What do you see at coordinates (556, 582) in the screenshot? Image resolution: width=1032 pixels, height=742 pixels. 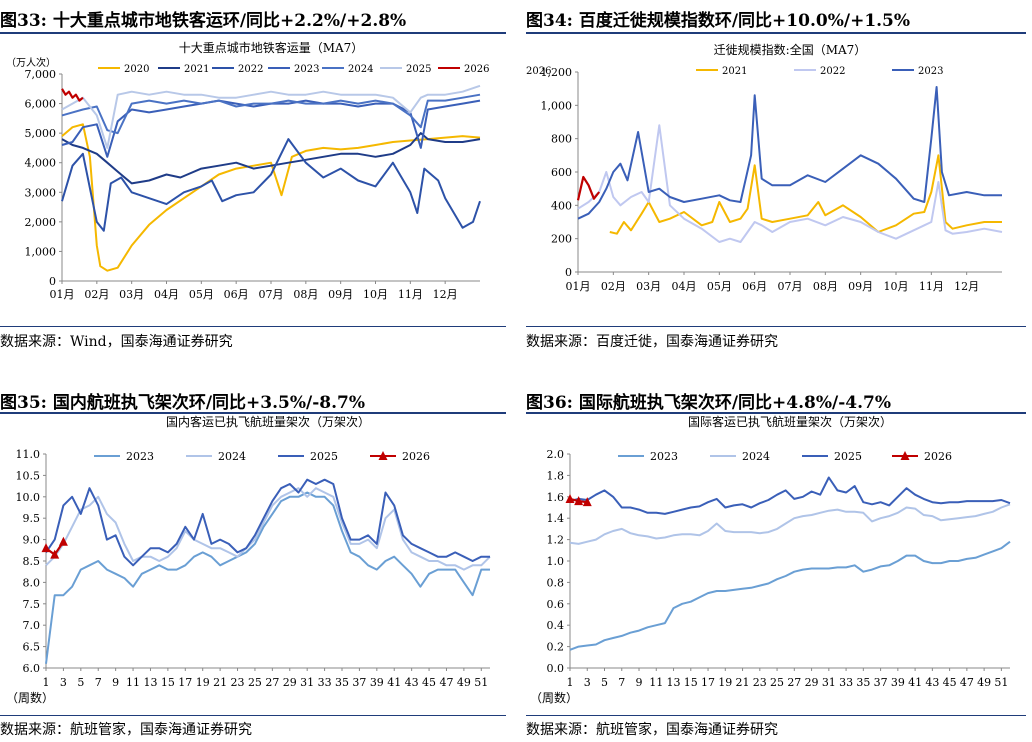 I see `y-tick-label: 0.8` at bounding box center [556, 582].